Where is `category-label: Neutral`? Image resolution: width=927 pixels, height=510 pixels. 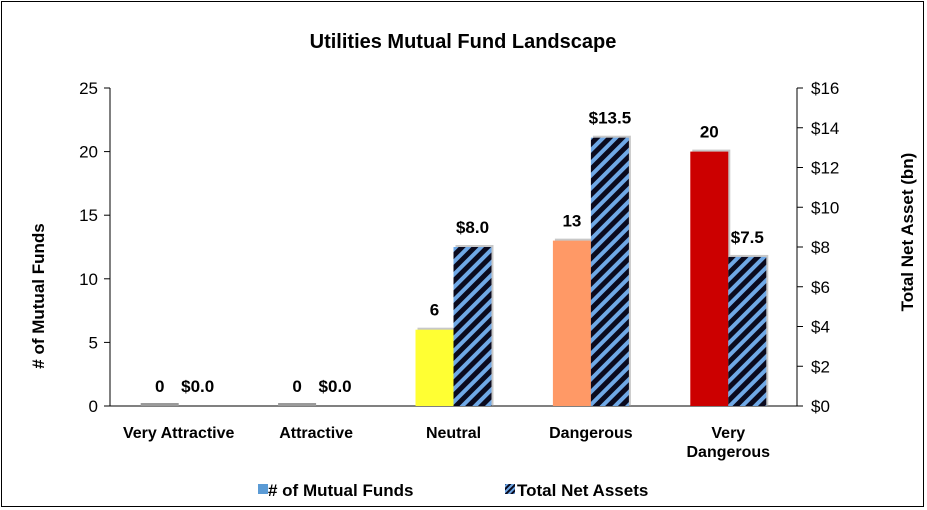 category-label: Neutral is located at coordinates (453, 433).